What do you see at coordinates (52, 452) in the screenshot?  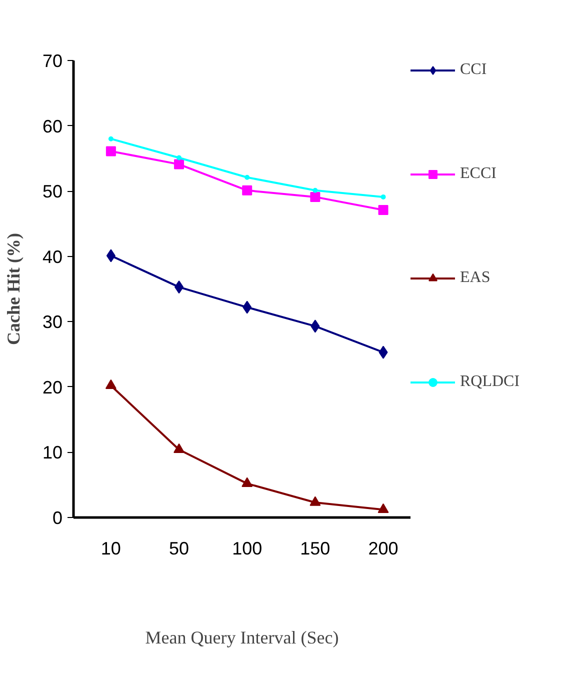 I see `y-tick-label: 10` at bounding box center [52, 452].